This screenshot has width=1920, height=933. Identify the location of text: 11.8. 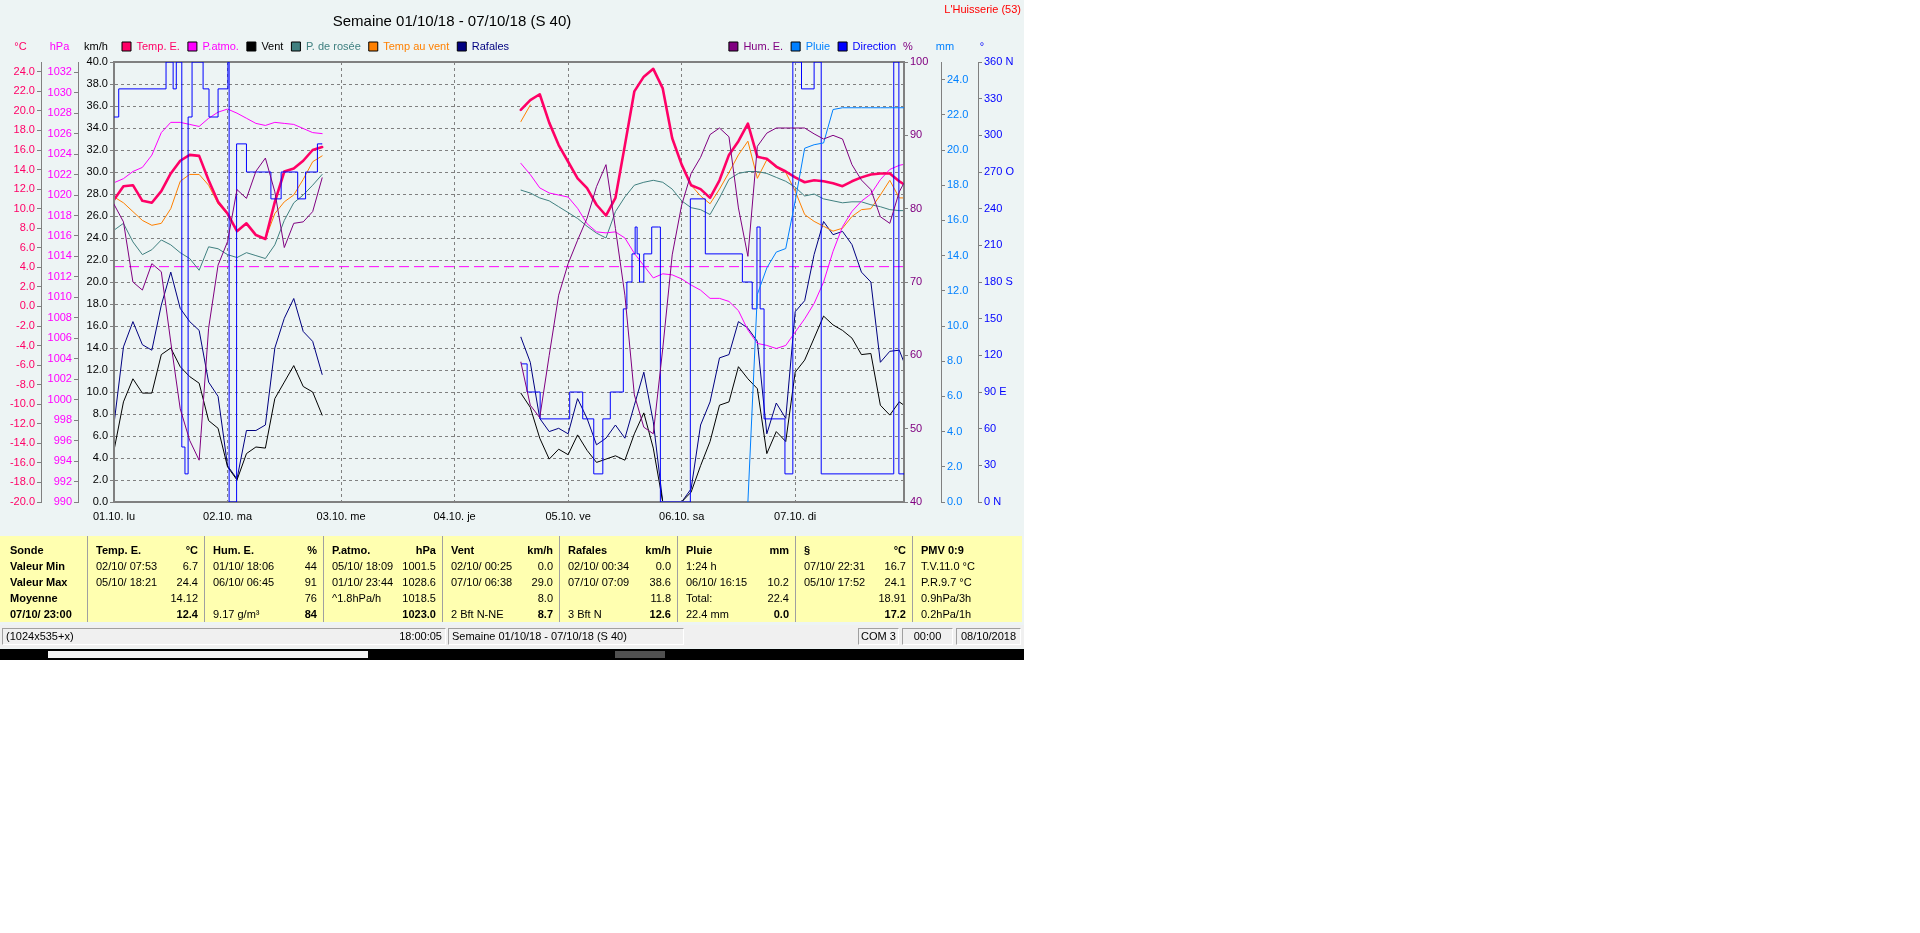
(660, 598).